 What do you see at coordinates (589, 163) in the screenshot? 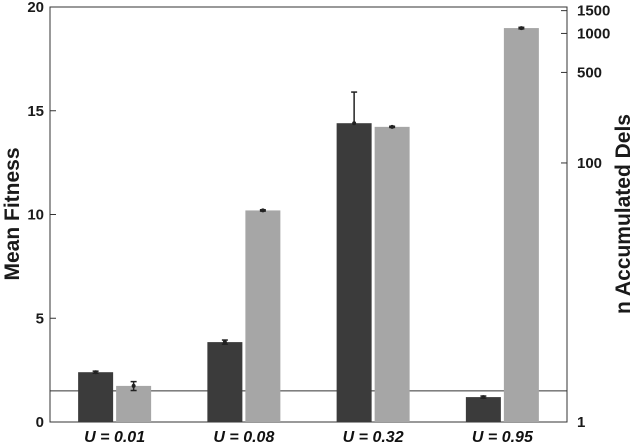
I see `right-axis-tick-label: 100` at bounding box center [589, 163].